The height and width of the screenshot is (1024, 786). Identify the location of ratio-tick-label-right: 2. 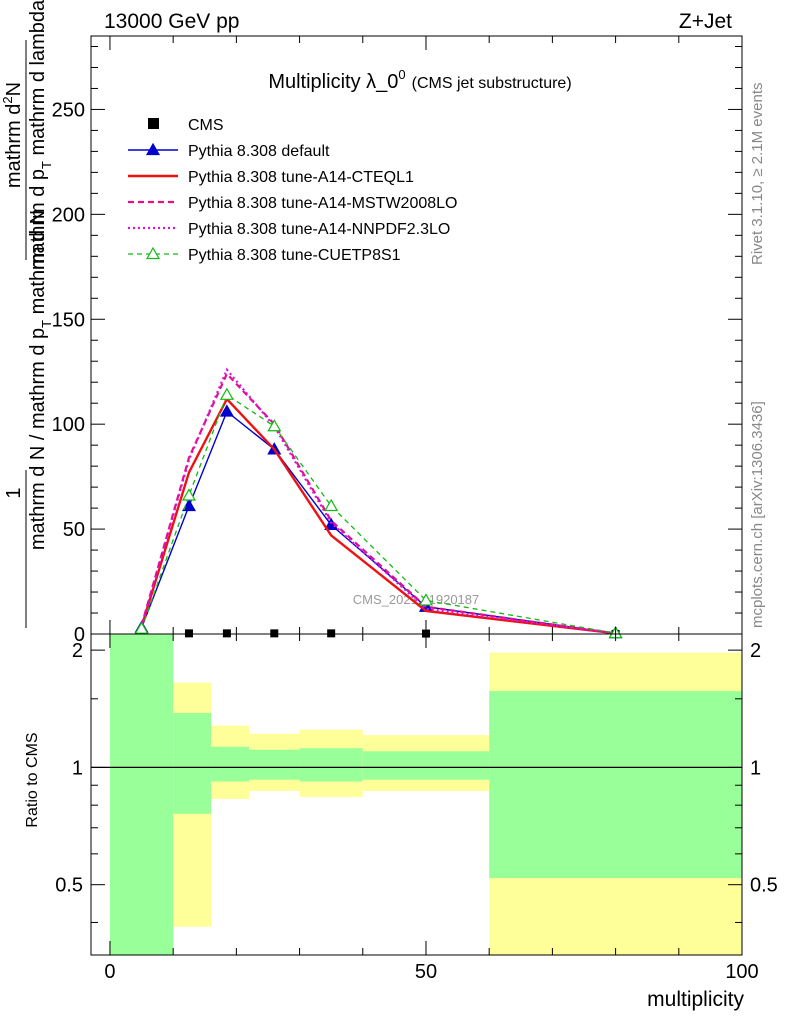
(755, 651).